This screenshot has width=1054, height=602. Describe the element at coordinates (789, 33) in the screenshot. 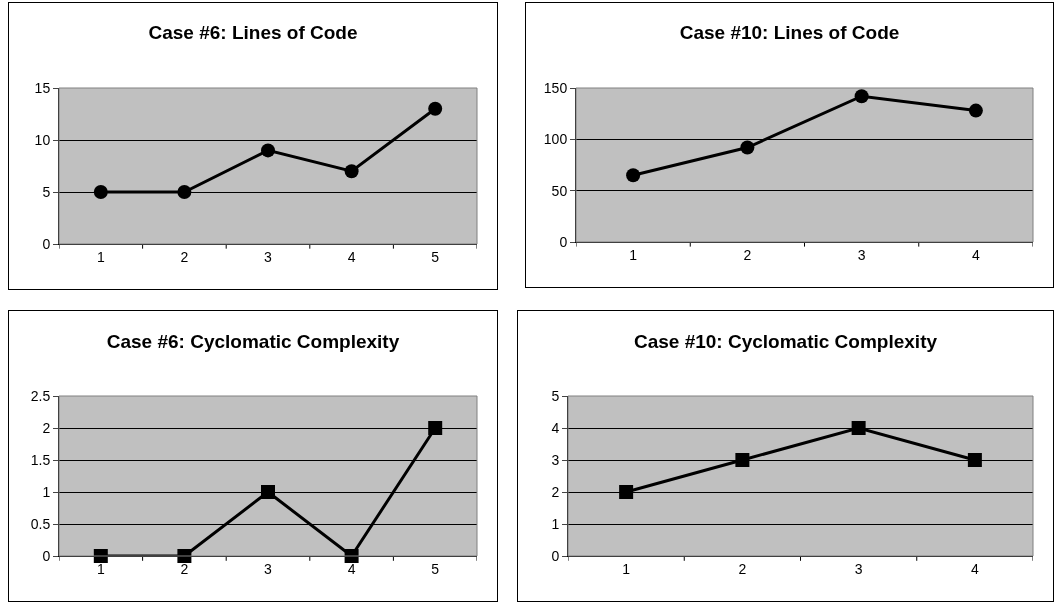

I see `chart-title: Case #10: Lines of Code` at that location.